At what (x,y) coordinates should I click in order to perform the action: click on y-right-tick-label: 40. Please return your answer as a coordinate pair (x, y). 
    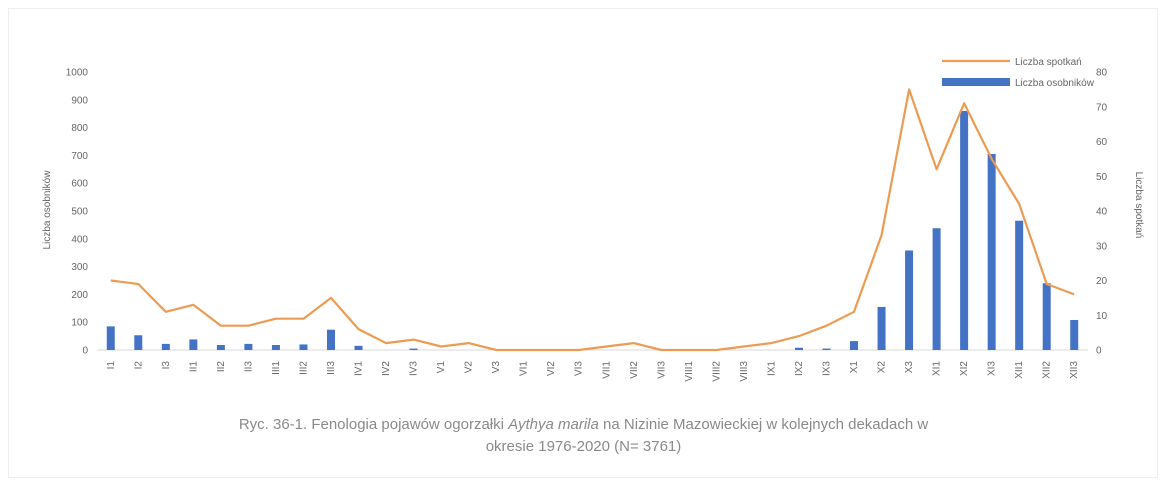
    Looking at the image, I should click on (1102, 212).